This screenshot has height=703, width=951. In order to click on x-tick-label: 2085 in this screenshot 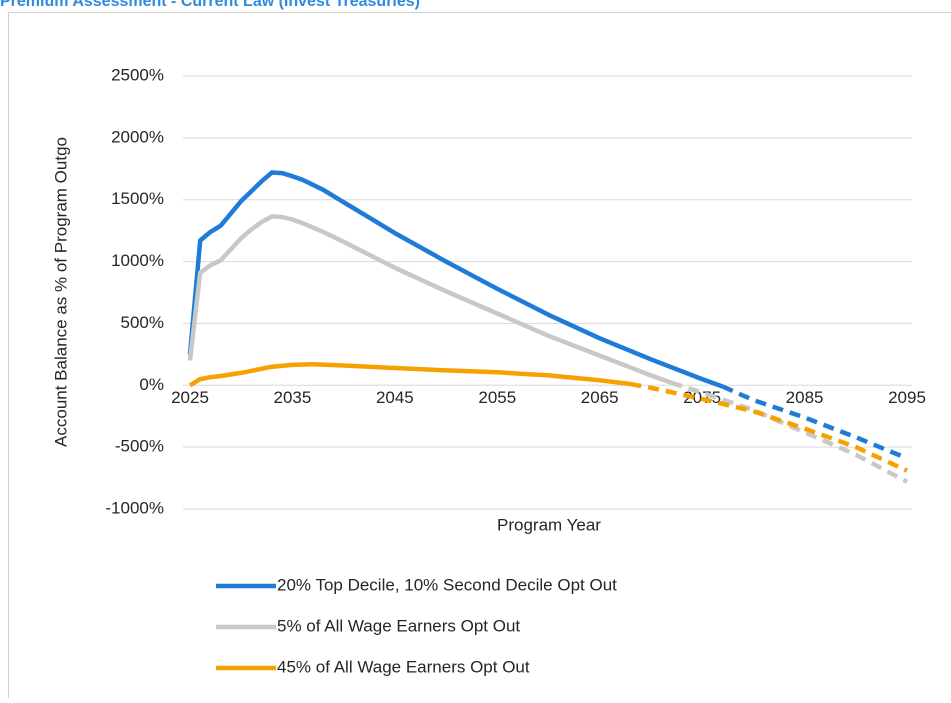, I will do `click(805, 397)`.